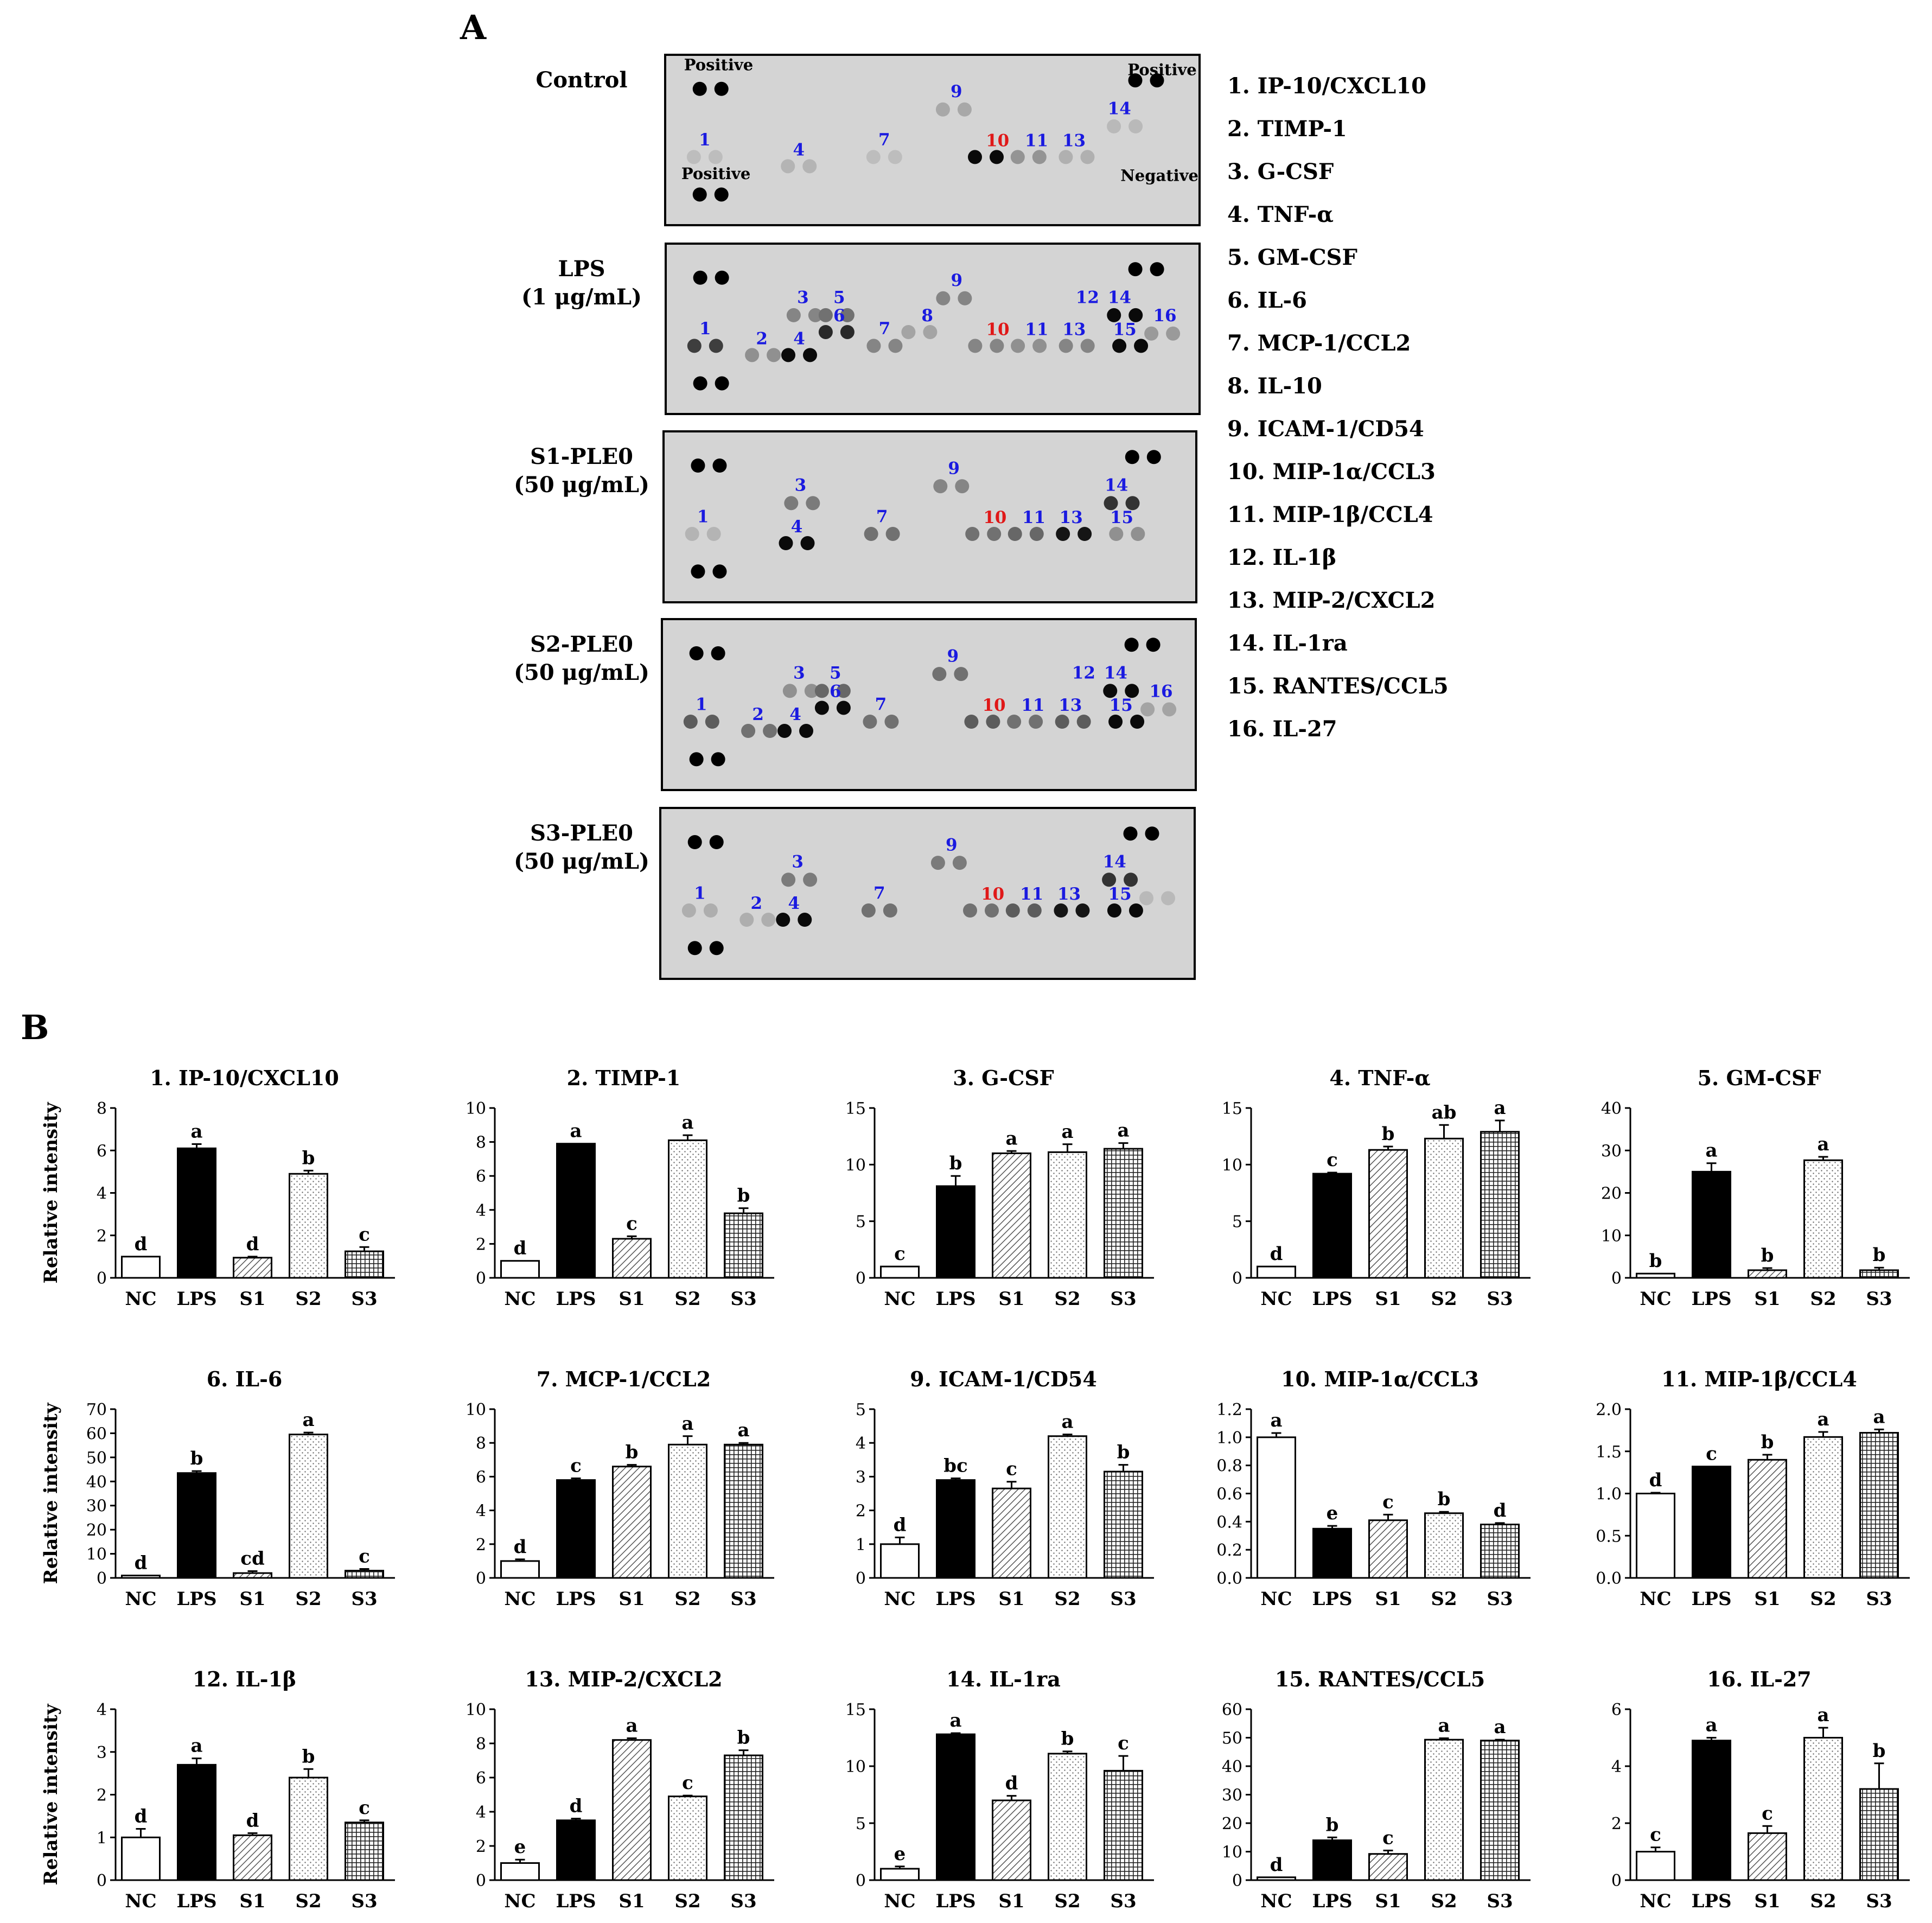 The image size is (1932, 1923). I want to click on blot-name: S3-PLE0, so click(581, 833).